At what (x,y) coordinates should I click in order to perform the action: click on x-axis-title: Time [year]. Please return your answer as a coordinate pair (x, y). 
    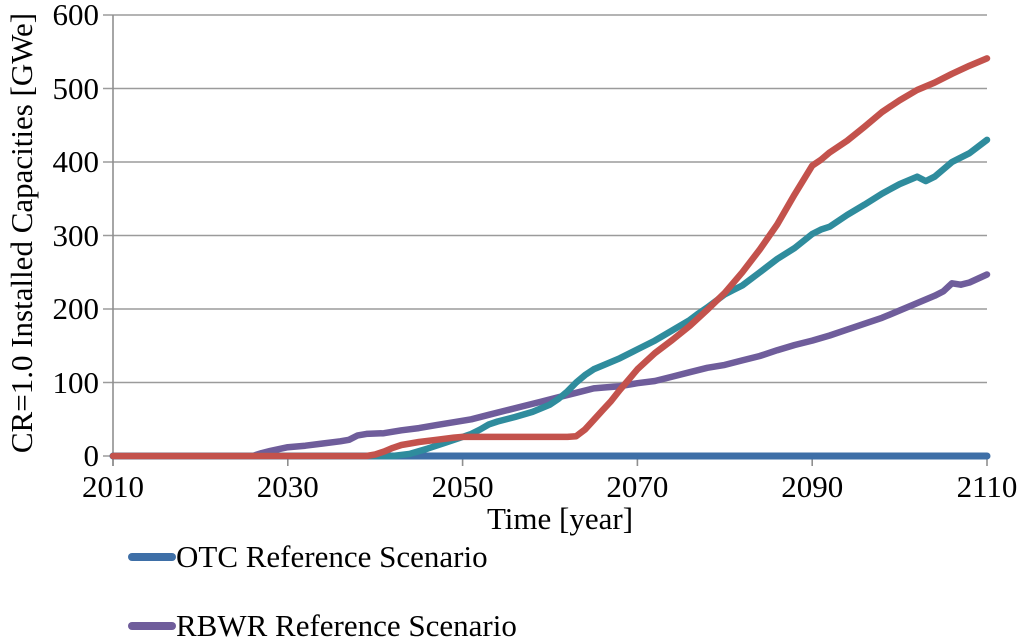
    Looking at the image, I should click on (560, 518).